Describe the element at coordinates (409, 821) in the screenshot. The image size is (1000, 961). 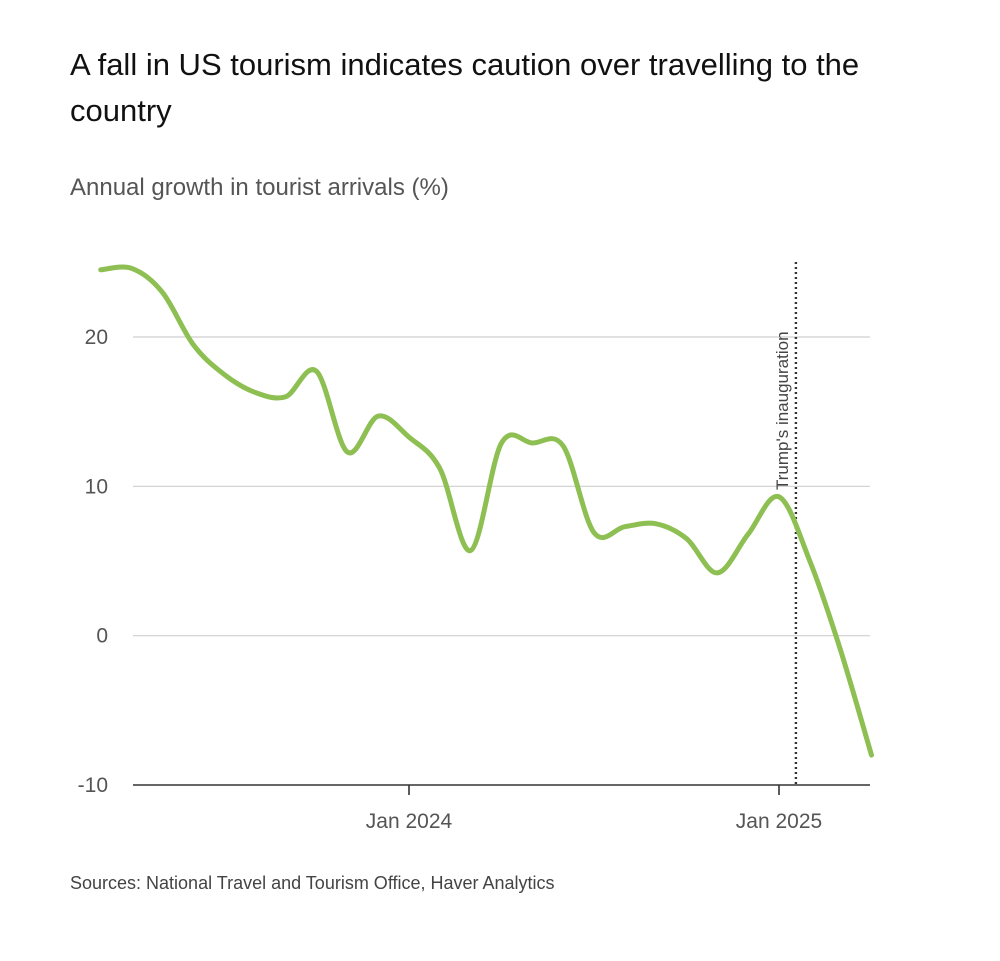
I see `x-tick-label: Jan 2024` at that location.